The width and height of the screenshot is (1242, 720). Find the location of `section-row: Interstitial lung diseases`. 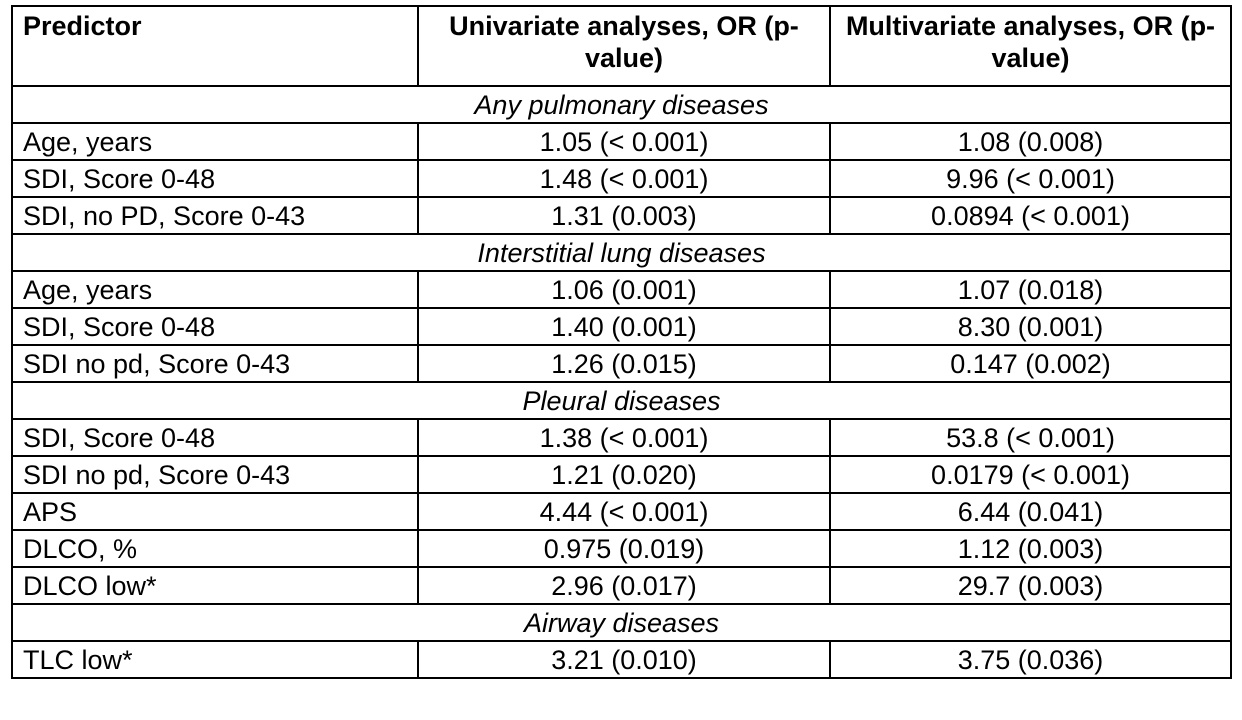

section-row: Interstitial lung diseases is located at coordinates (621, 252).